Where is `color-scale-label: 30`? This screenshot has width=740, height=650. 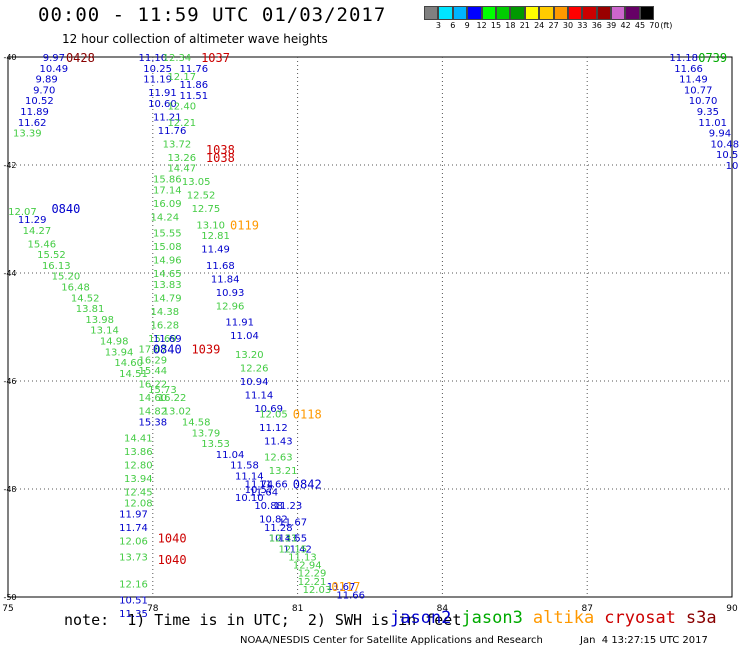
color-scale-label: 30 is located at coordinates (568, 25).